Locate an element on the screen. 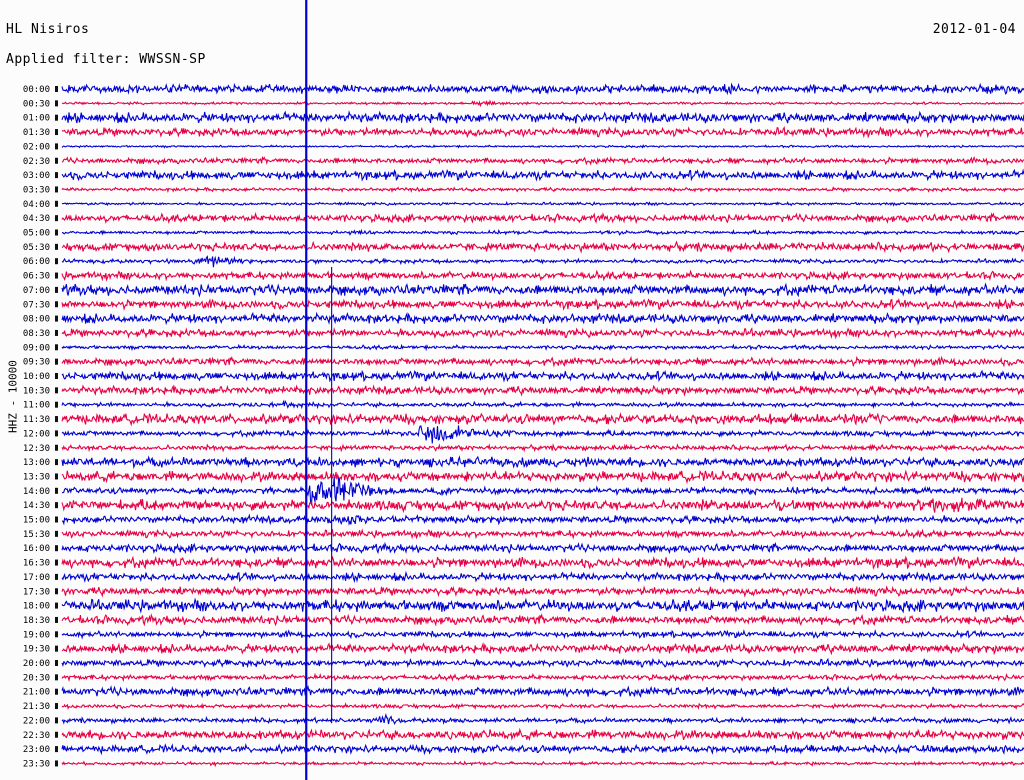 The image size is (1024, 780). time-axis-label: 07:00 is located at coordinates (36, 291).